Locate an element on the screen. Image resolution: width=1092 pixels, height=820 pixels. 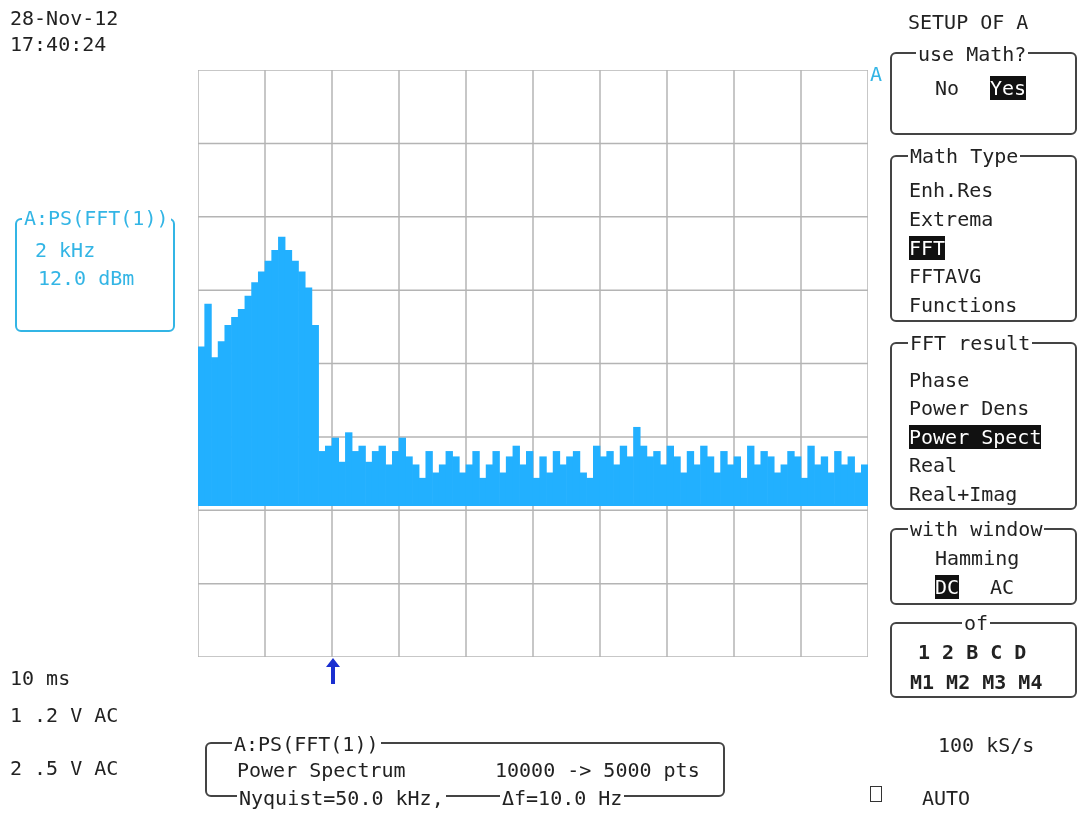
text: 17:40:24 is located at coordinates (58, 44).